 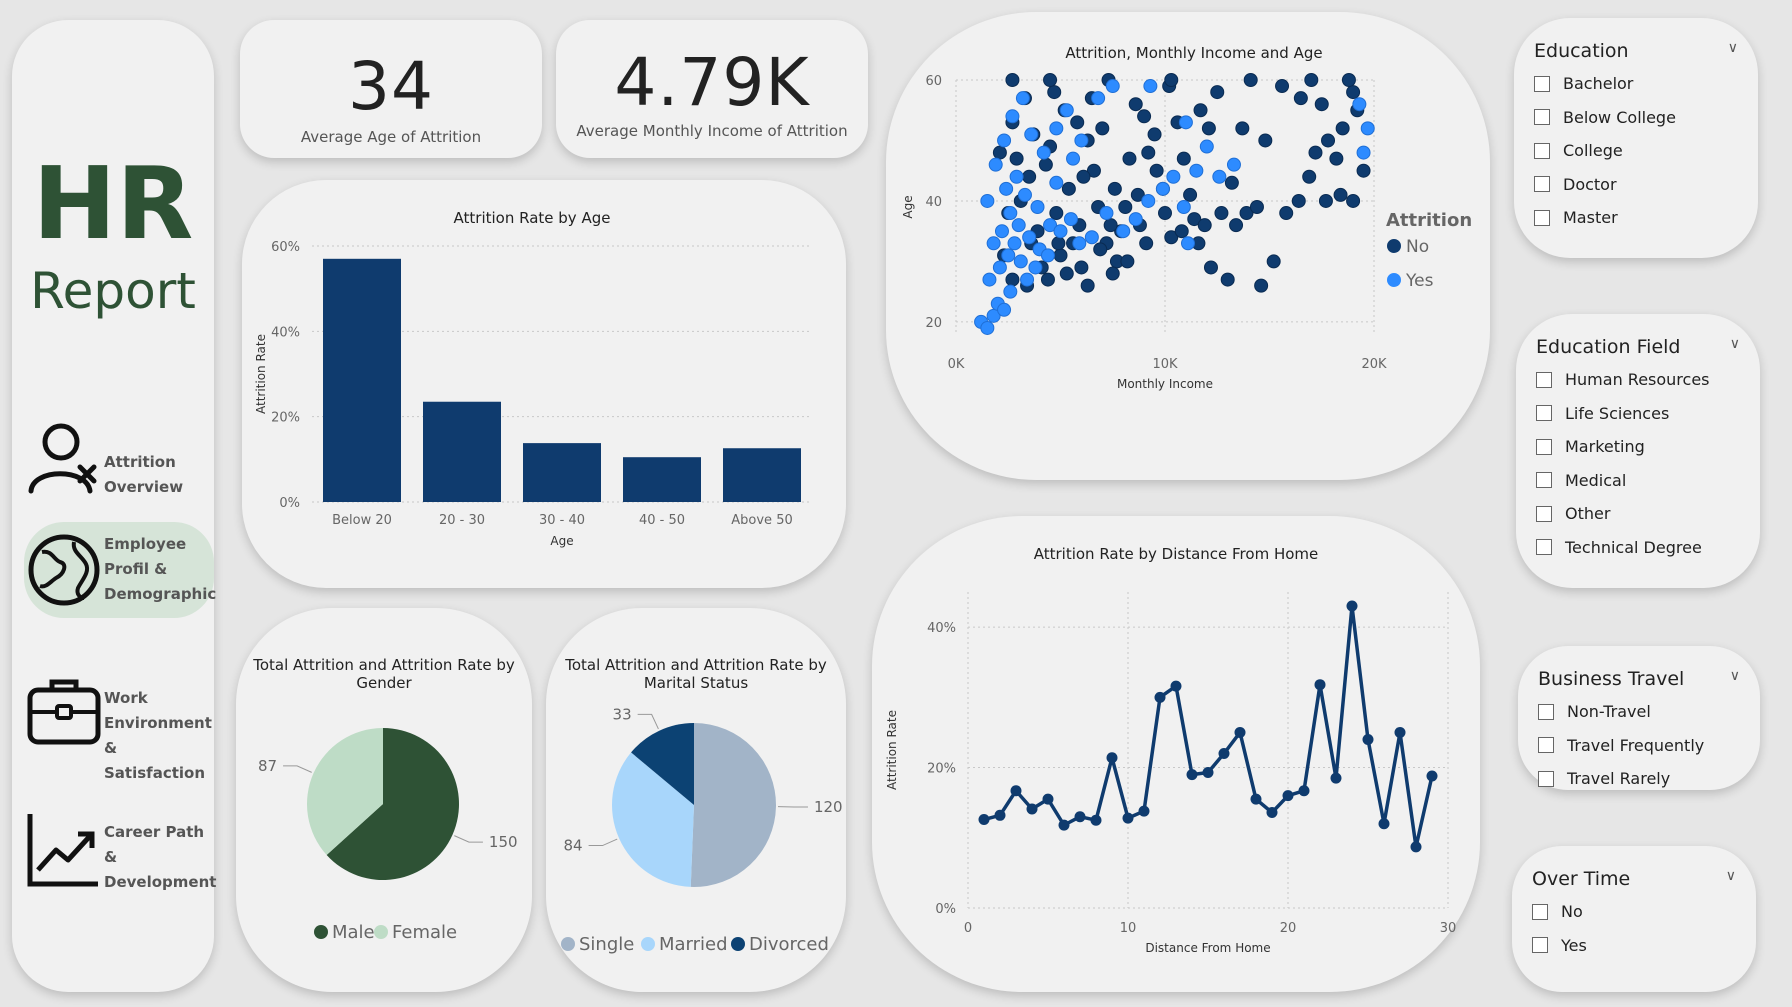 I want to click on slicer-option: Master, so click(x=1576, y=217).